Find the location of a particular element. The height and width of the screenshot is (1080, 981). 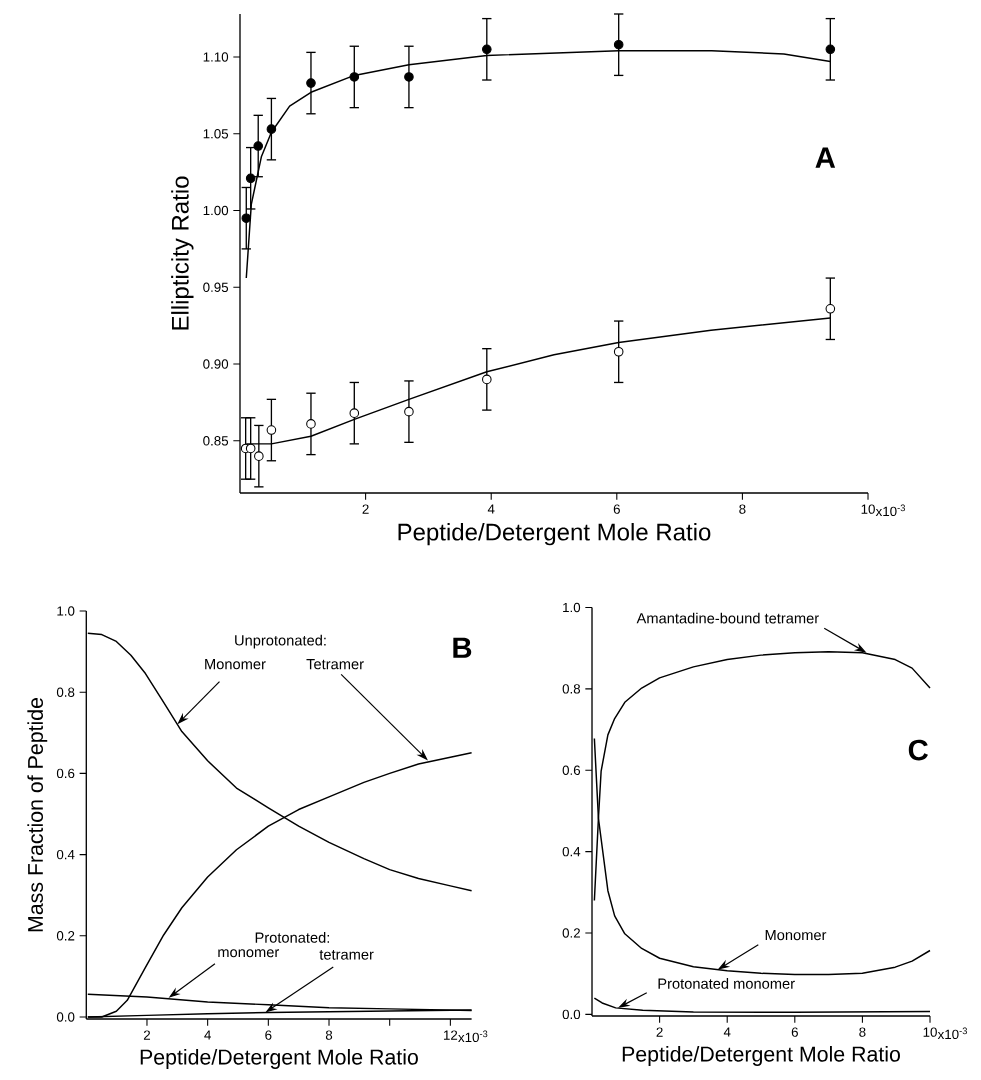

annotation: Unprotonated: is located at coordinates (280, 641).